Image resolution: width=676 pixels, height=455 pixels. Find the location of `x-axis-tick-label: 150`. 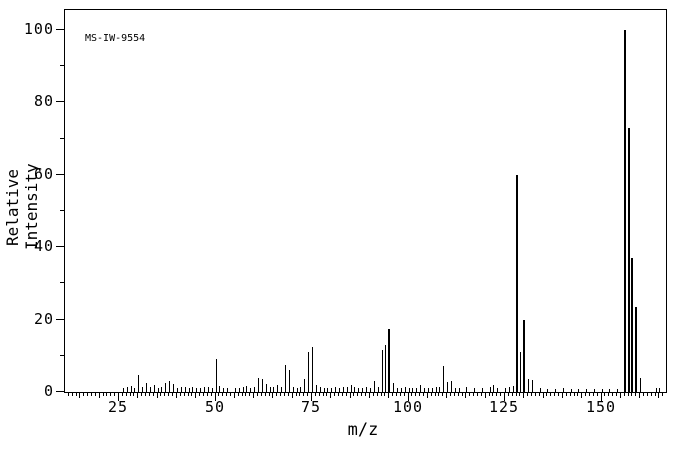

x-axis-tick-label: 150 is located at coordinates (601, 407).